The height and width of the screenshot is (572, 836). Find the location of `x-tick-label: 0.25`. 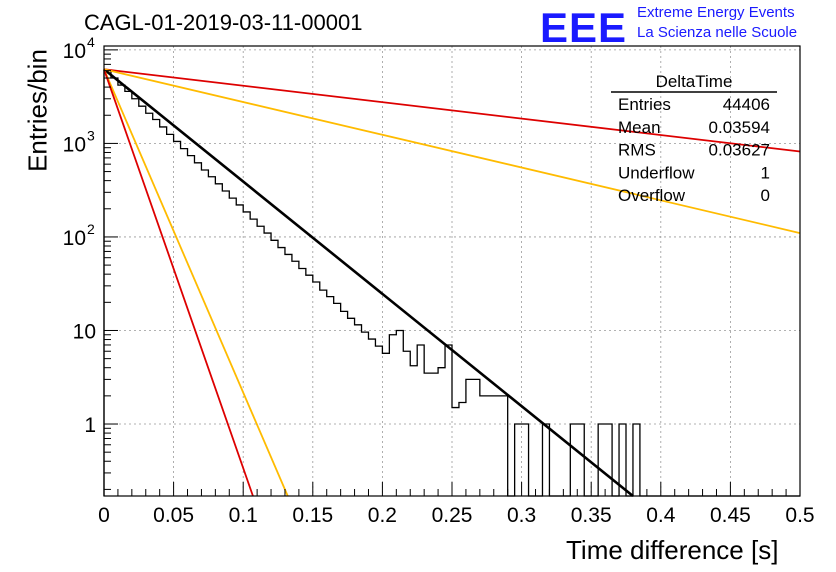

x-tick-label: 0.25 is located at coordinates (452, 515).